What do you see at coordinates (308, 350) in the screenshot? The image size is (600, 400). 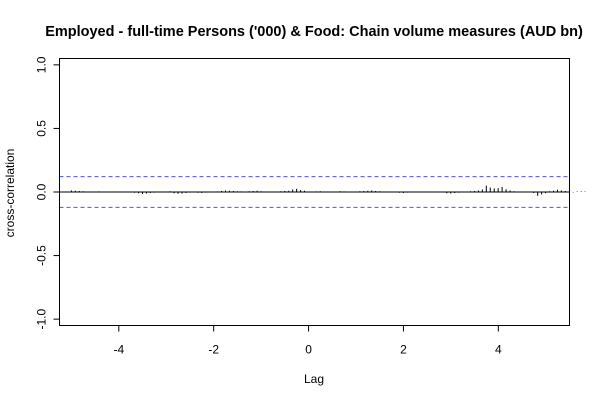 I see `x-tick-label: 0` at bounding box center [308, 350].